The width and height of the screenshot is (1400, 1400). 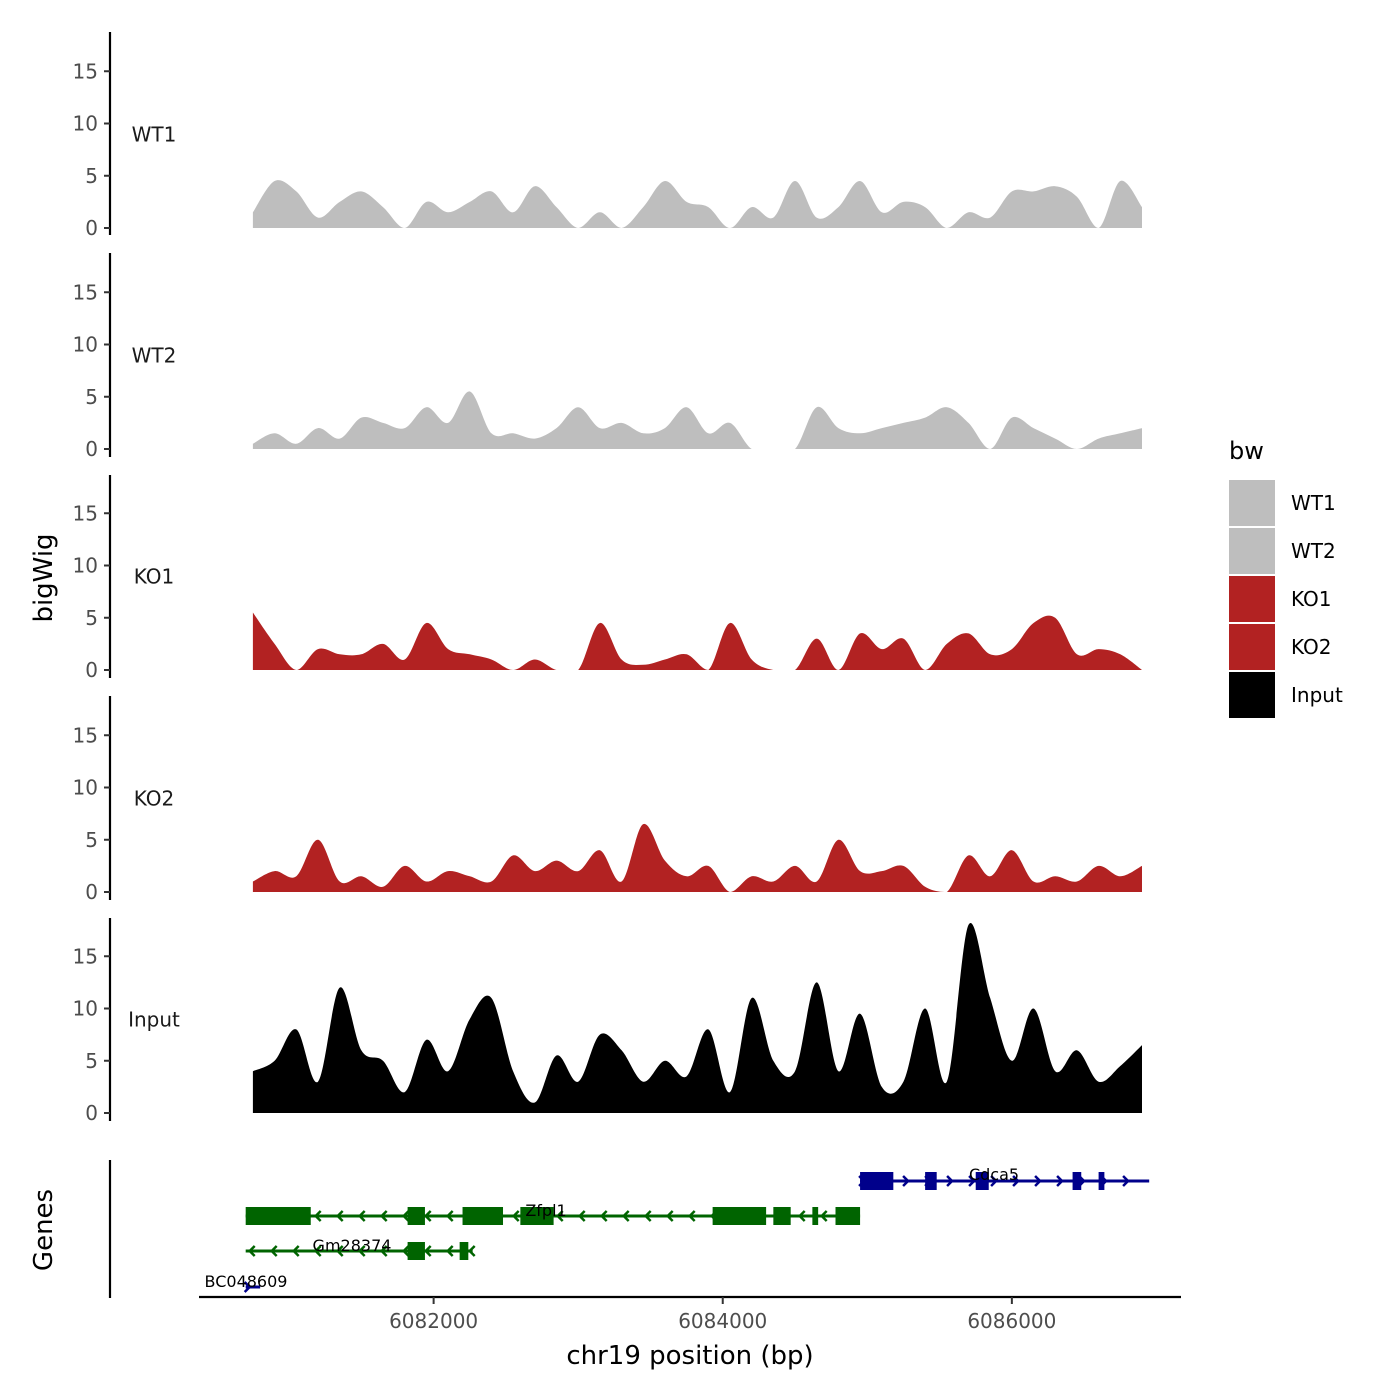 I want to click on track-label: Input, so click(x=154, y=1019).